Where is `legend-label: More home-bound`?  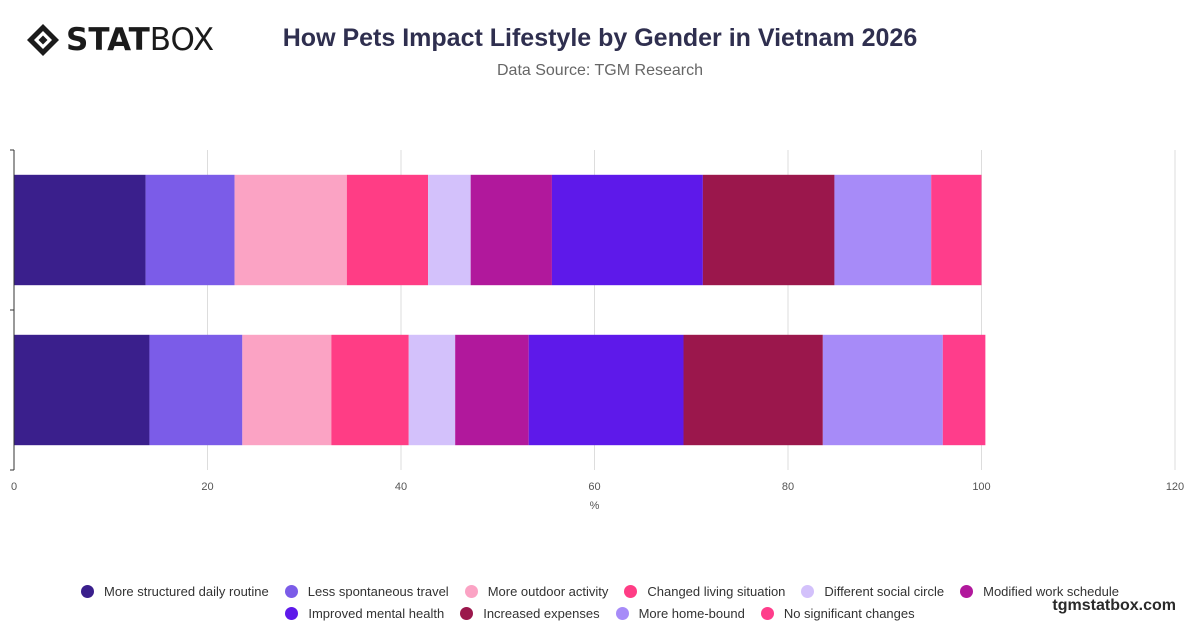 legend-label: More home-bound is located at coordinates (691, 613).